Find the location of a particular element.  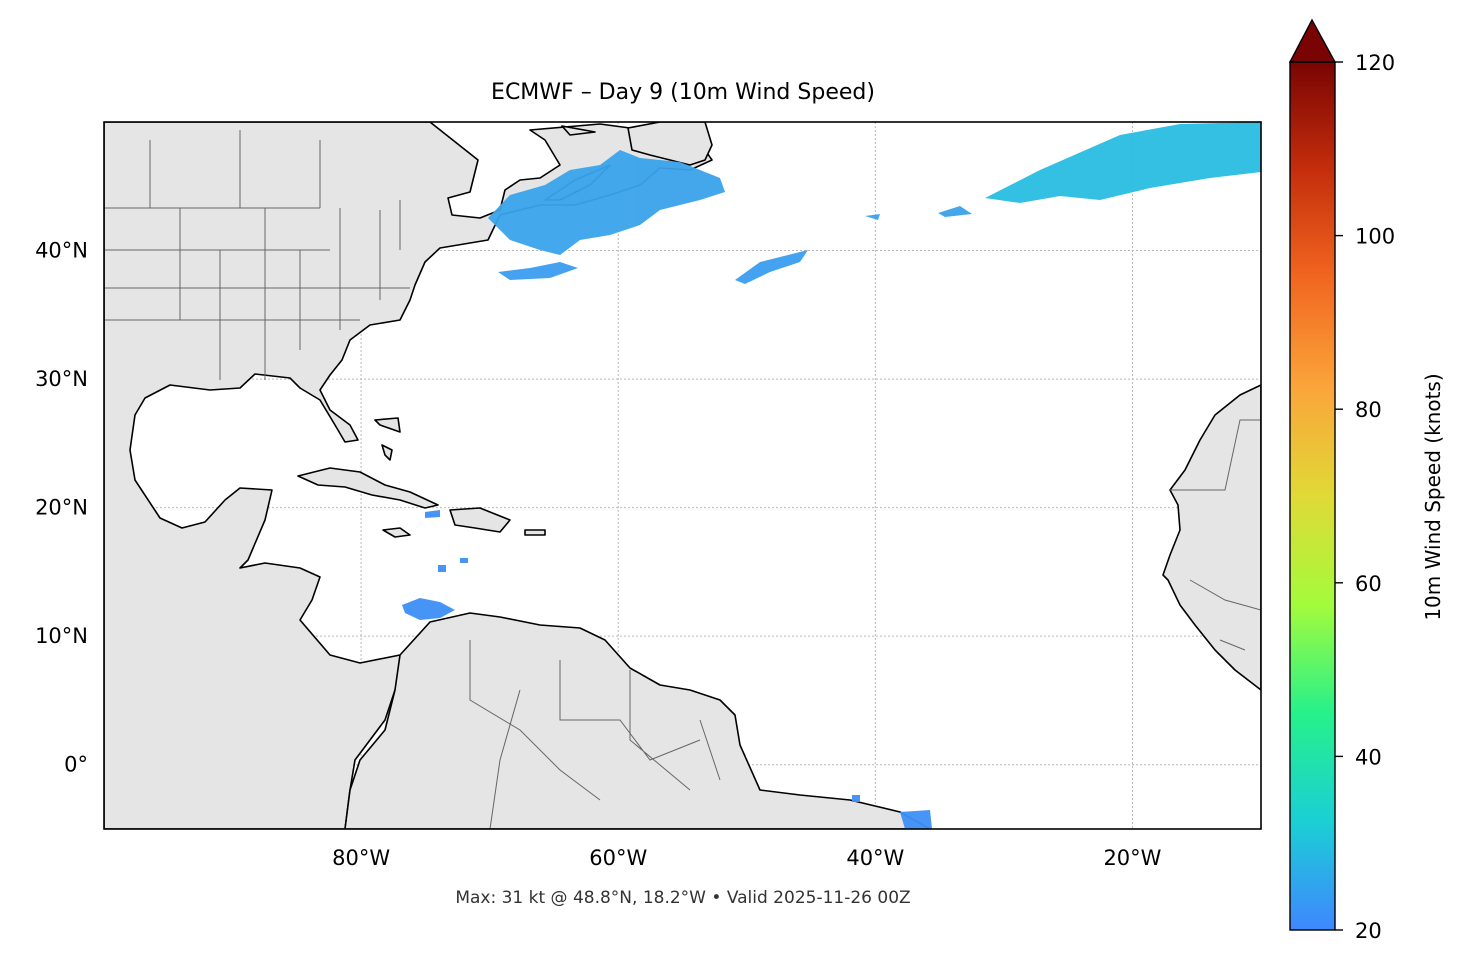

wind-caribbean-patch is located at coordinates (428, 609).